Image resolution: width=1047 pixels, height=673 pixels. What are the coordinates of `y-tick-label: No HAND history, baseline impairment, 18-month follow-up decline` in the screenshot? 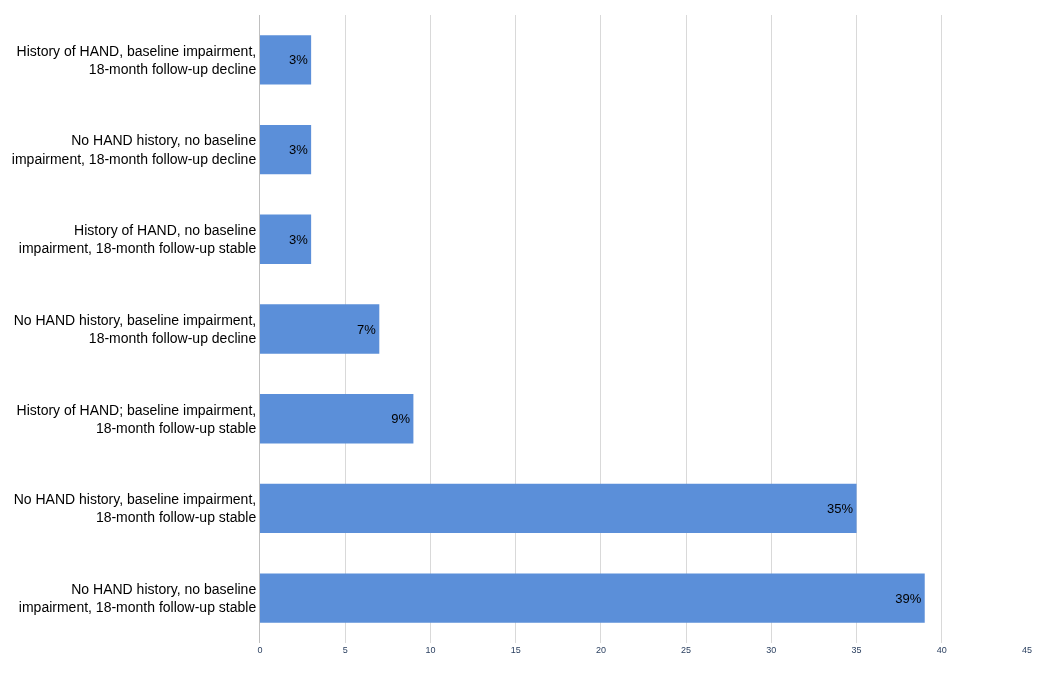 It's located at (135, 328).